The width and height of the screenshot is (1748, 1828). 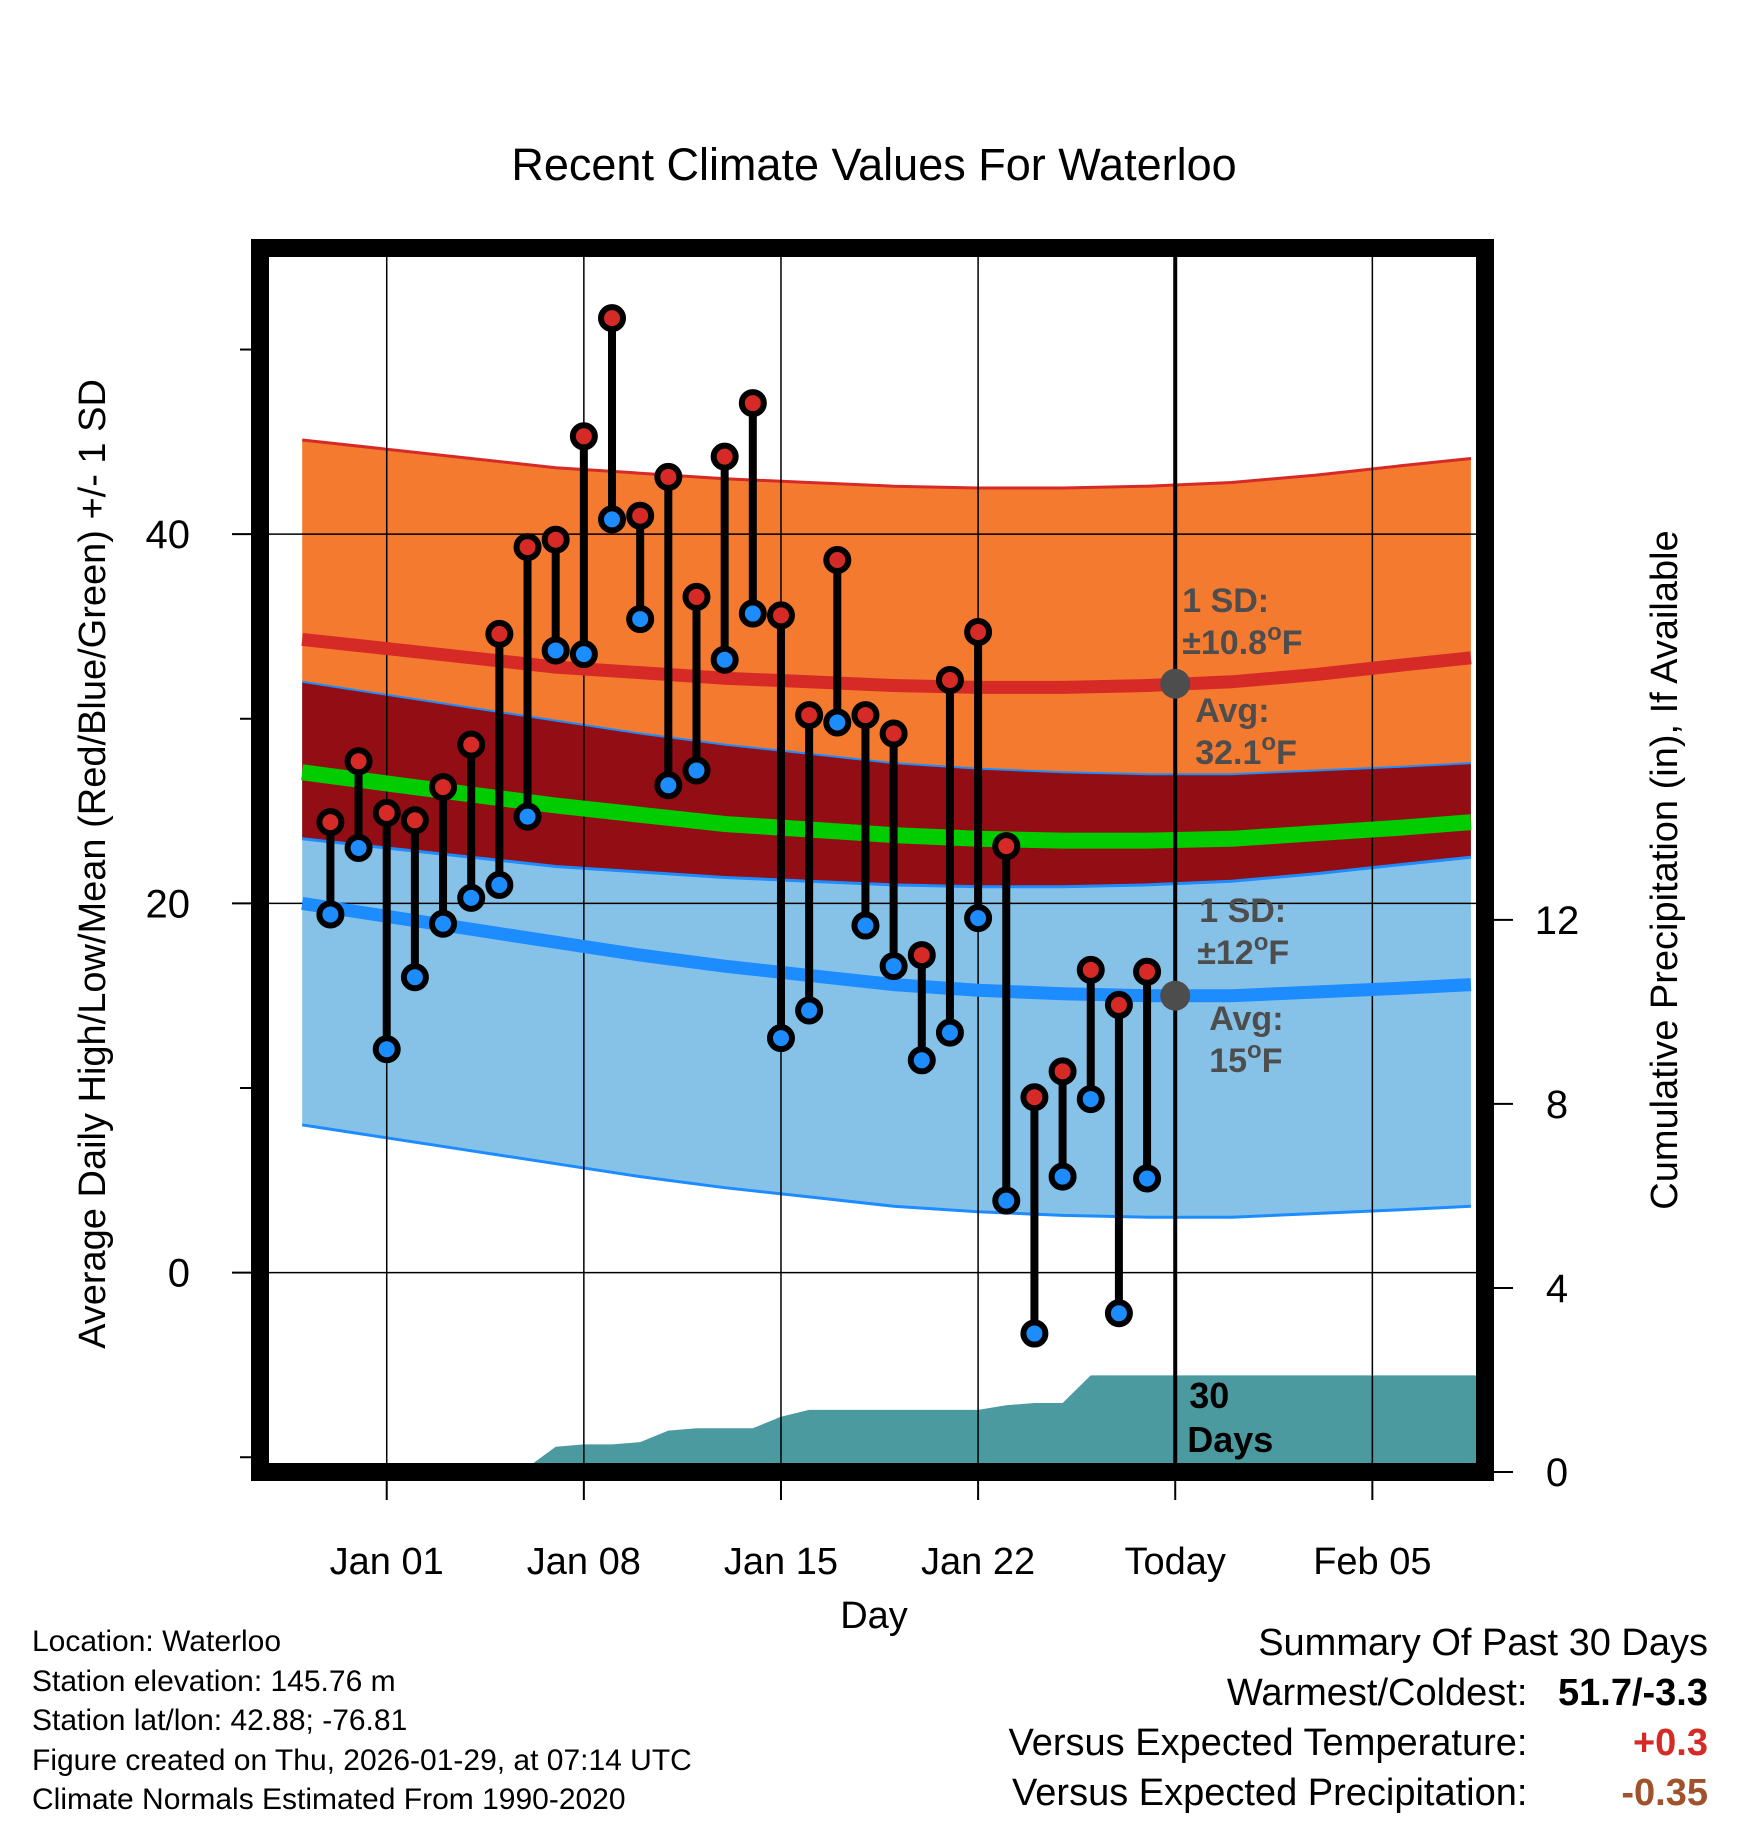 I want to click on low-sd-label: 1 SD:, so click(x=1242, y=911).